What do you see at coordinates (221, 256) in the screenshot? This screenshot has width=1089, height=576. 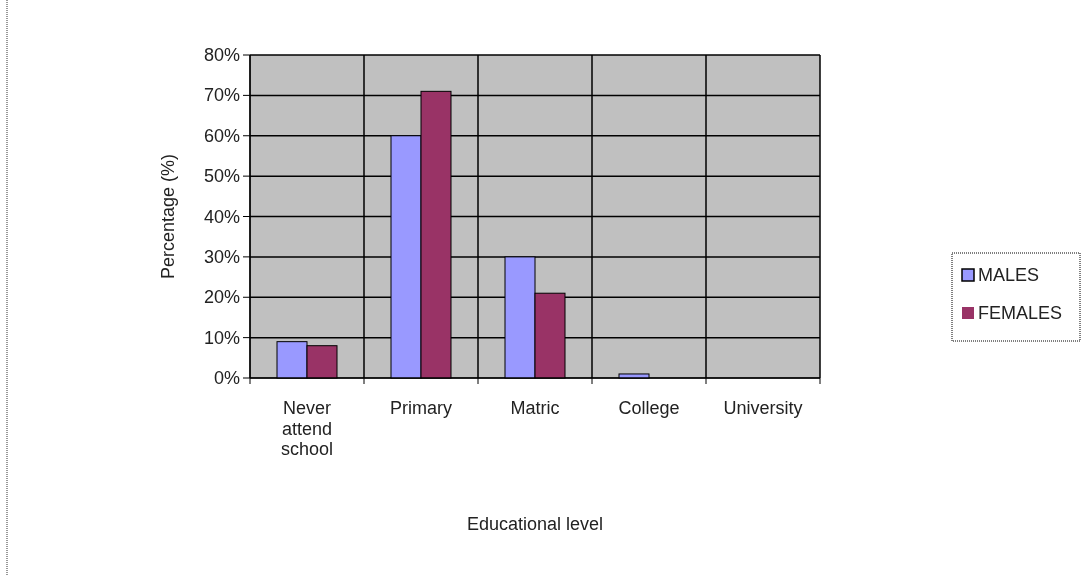 I see `y-tick-label: 30%` at bounding box center [221, 256].